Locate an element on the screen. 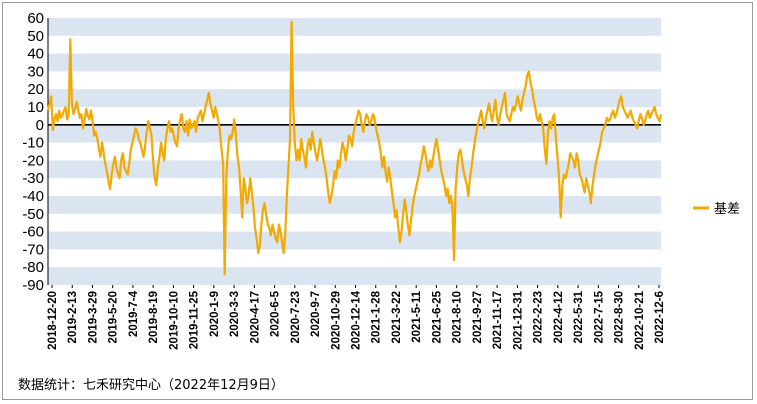 The height and width of the screenshot is (404, 757). y-tick-label: -20 is located at coordinates (33, 160).